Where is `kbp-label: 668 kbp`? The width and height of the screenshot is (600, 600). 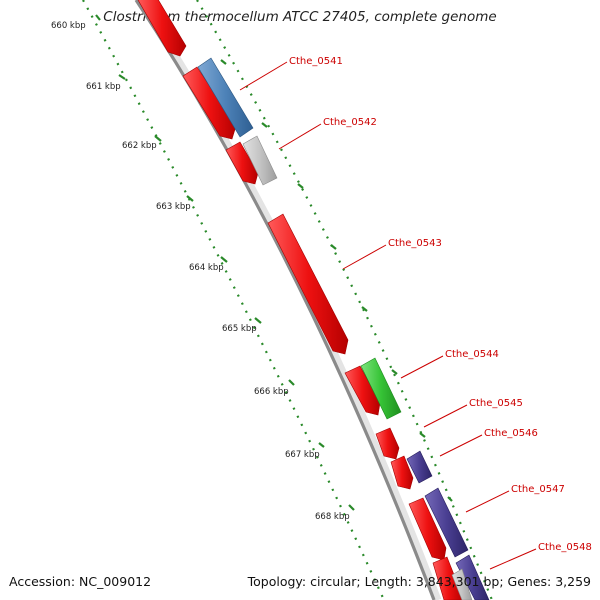 kbp-label: 668 kbp is located at coordinates (332, 517).